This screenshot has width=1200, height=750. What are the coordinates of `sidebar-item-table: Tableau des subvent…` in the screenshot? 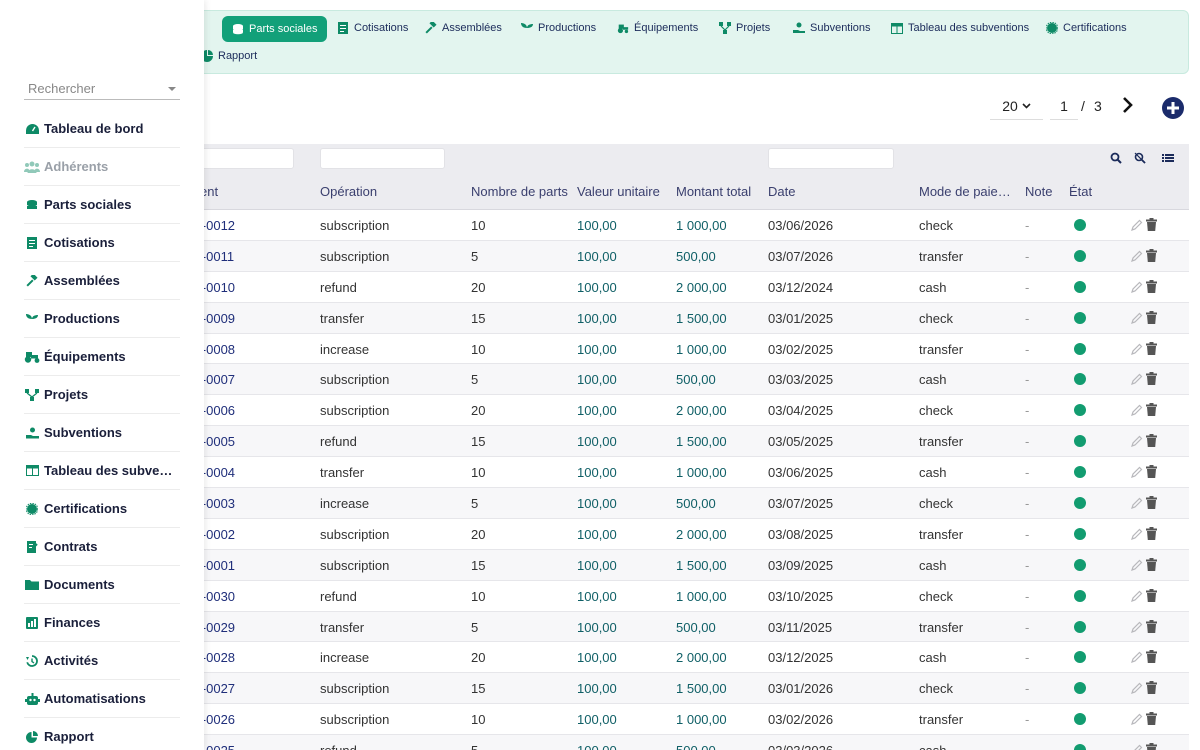 It's located at (102, 471).